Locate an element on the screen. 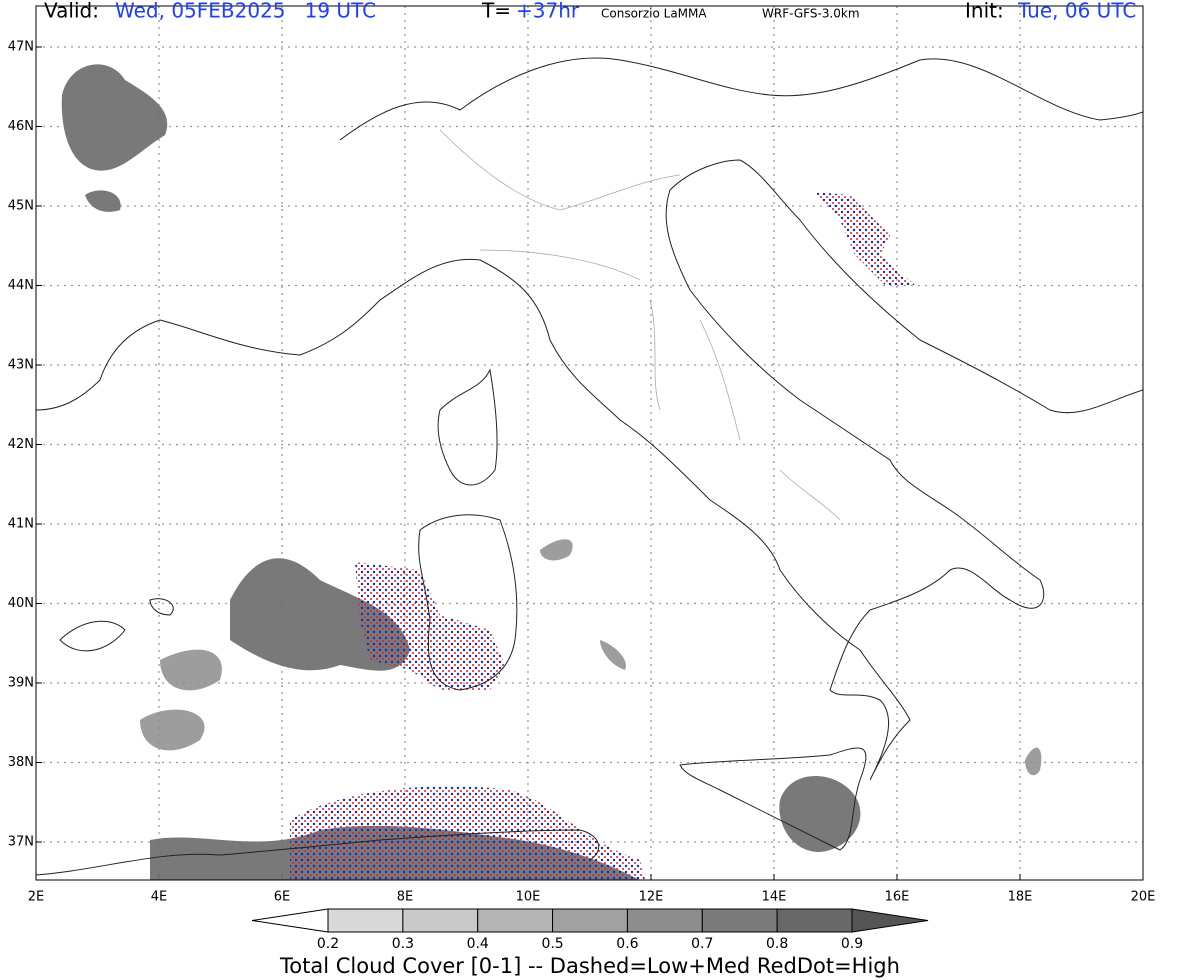 The height and width of the screenshot is (980, 1180). init-time: Tue, 06 UTC is located at coordinates (1076, 11).